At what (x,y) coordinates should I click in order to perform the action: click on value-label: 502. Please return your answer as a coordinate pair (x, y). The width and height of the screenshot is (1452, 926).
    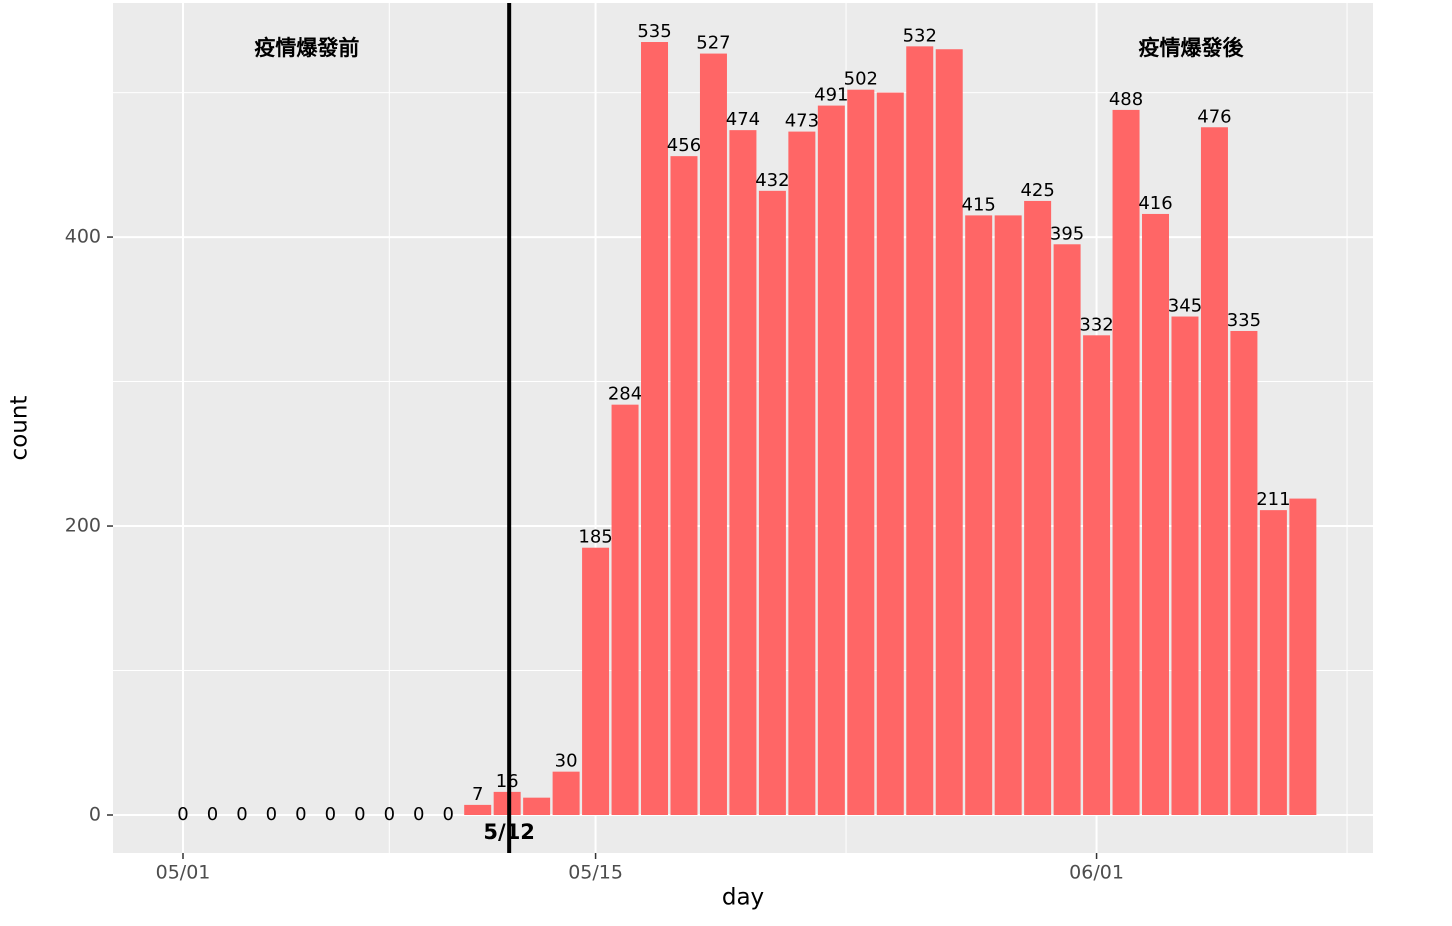
    Looking at the image, I should click on (861, 79).